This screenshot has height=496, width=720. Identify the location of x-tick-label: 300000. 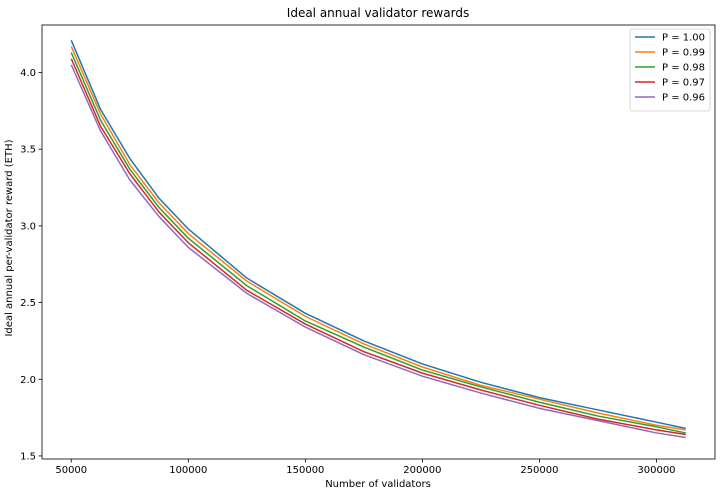
(656, 470).